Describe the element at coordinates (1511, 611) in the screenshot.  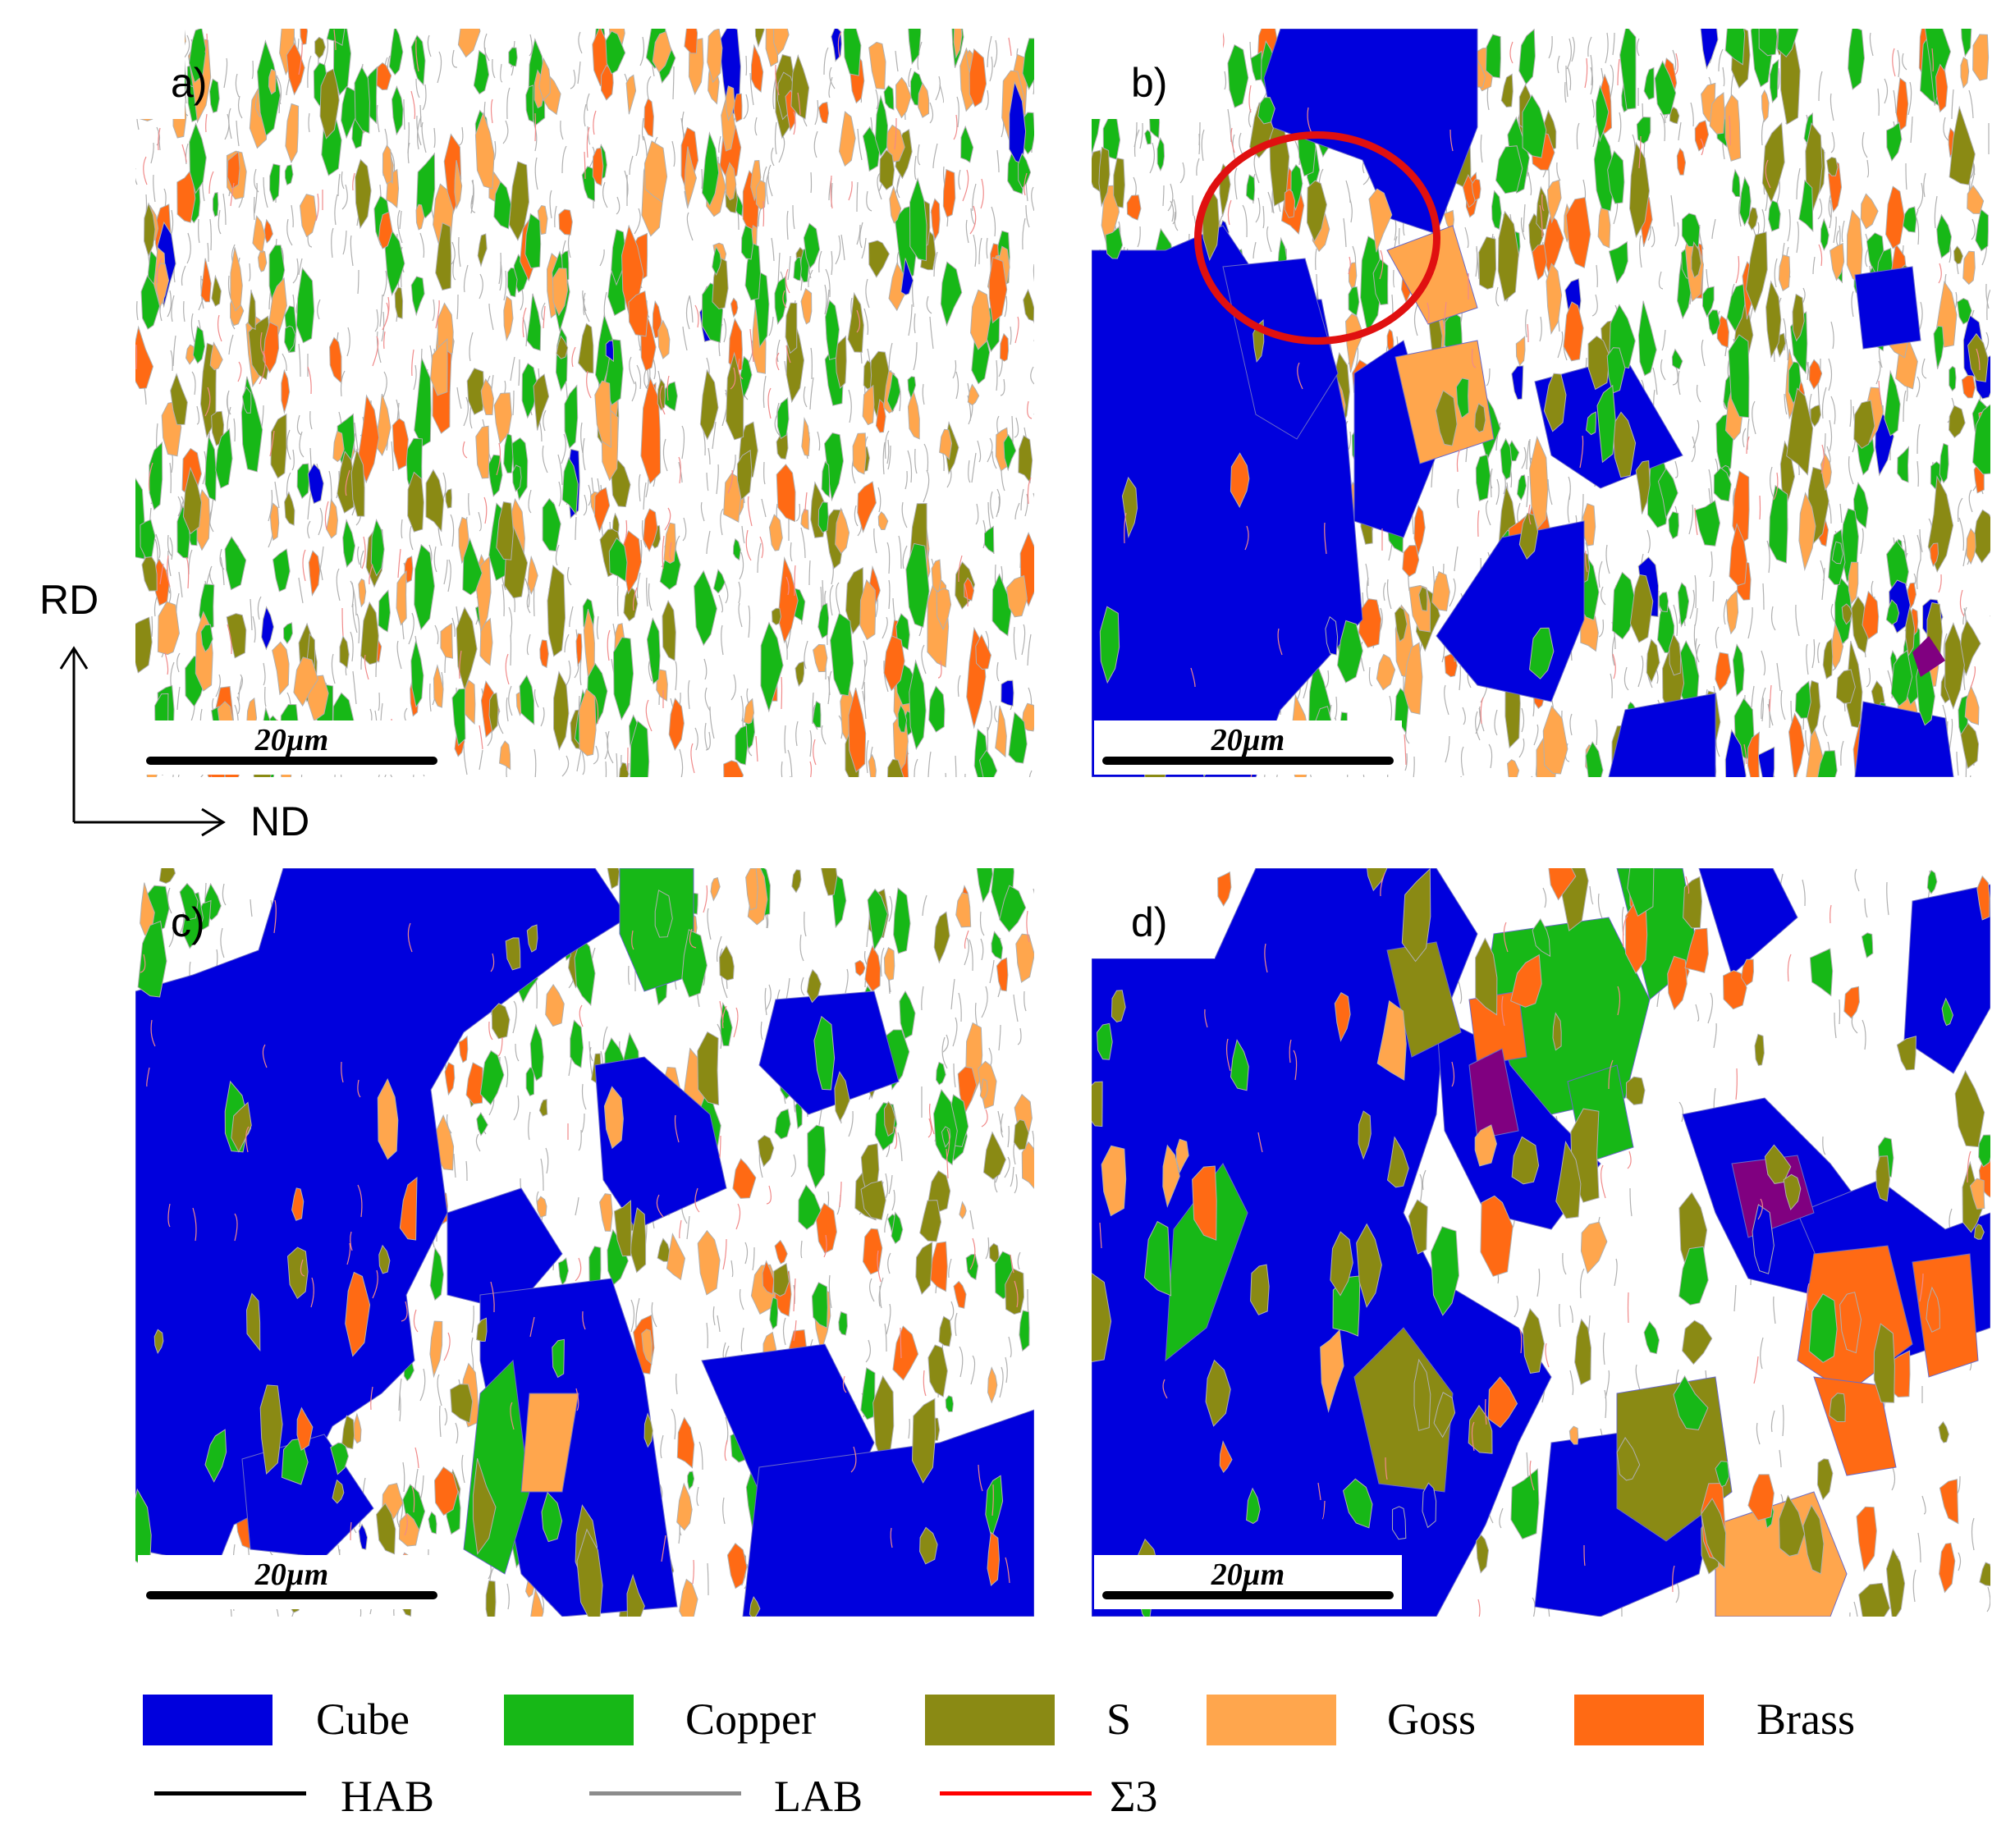
I see `cube-grain` at that location.